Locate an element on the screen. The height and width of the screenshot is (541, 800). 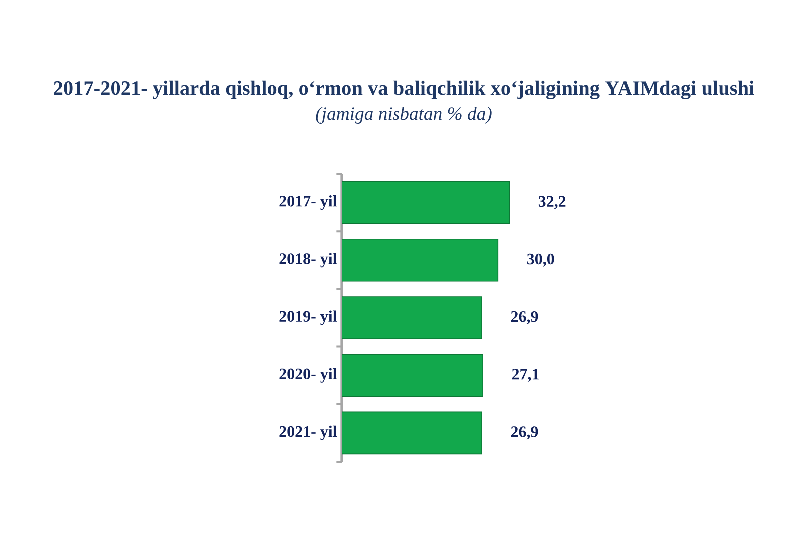
y-tick-label: 2019- yil is located at coordinates (309, 318).